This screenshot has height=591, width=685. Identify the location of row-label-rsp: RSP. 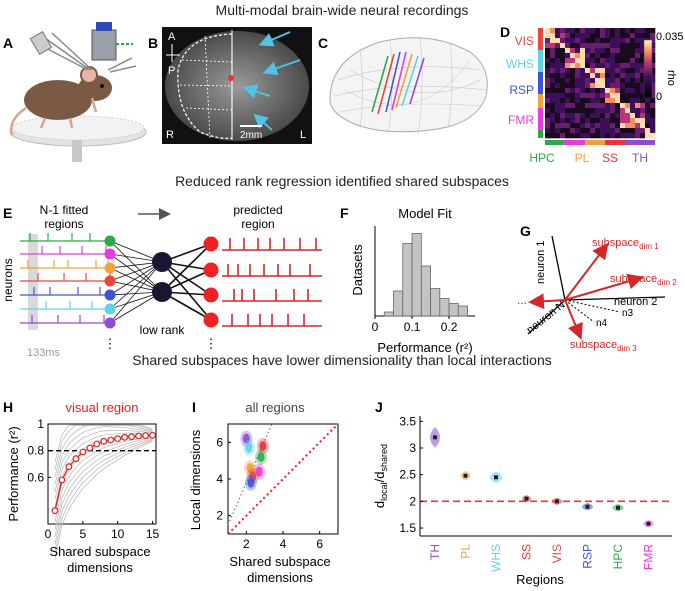
(521, 90).